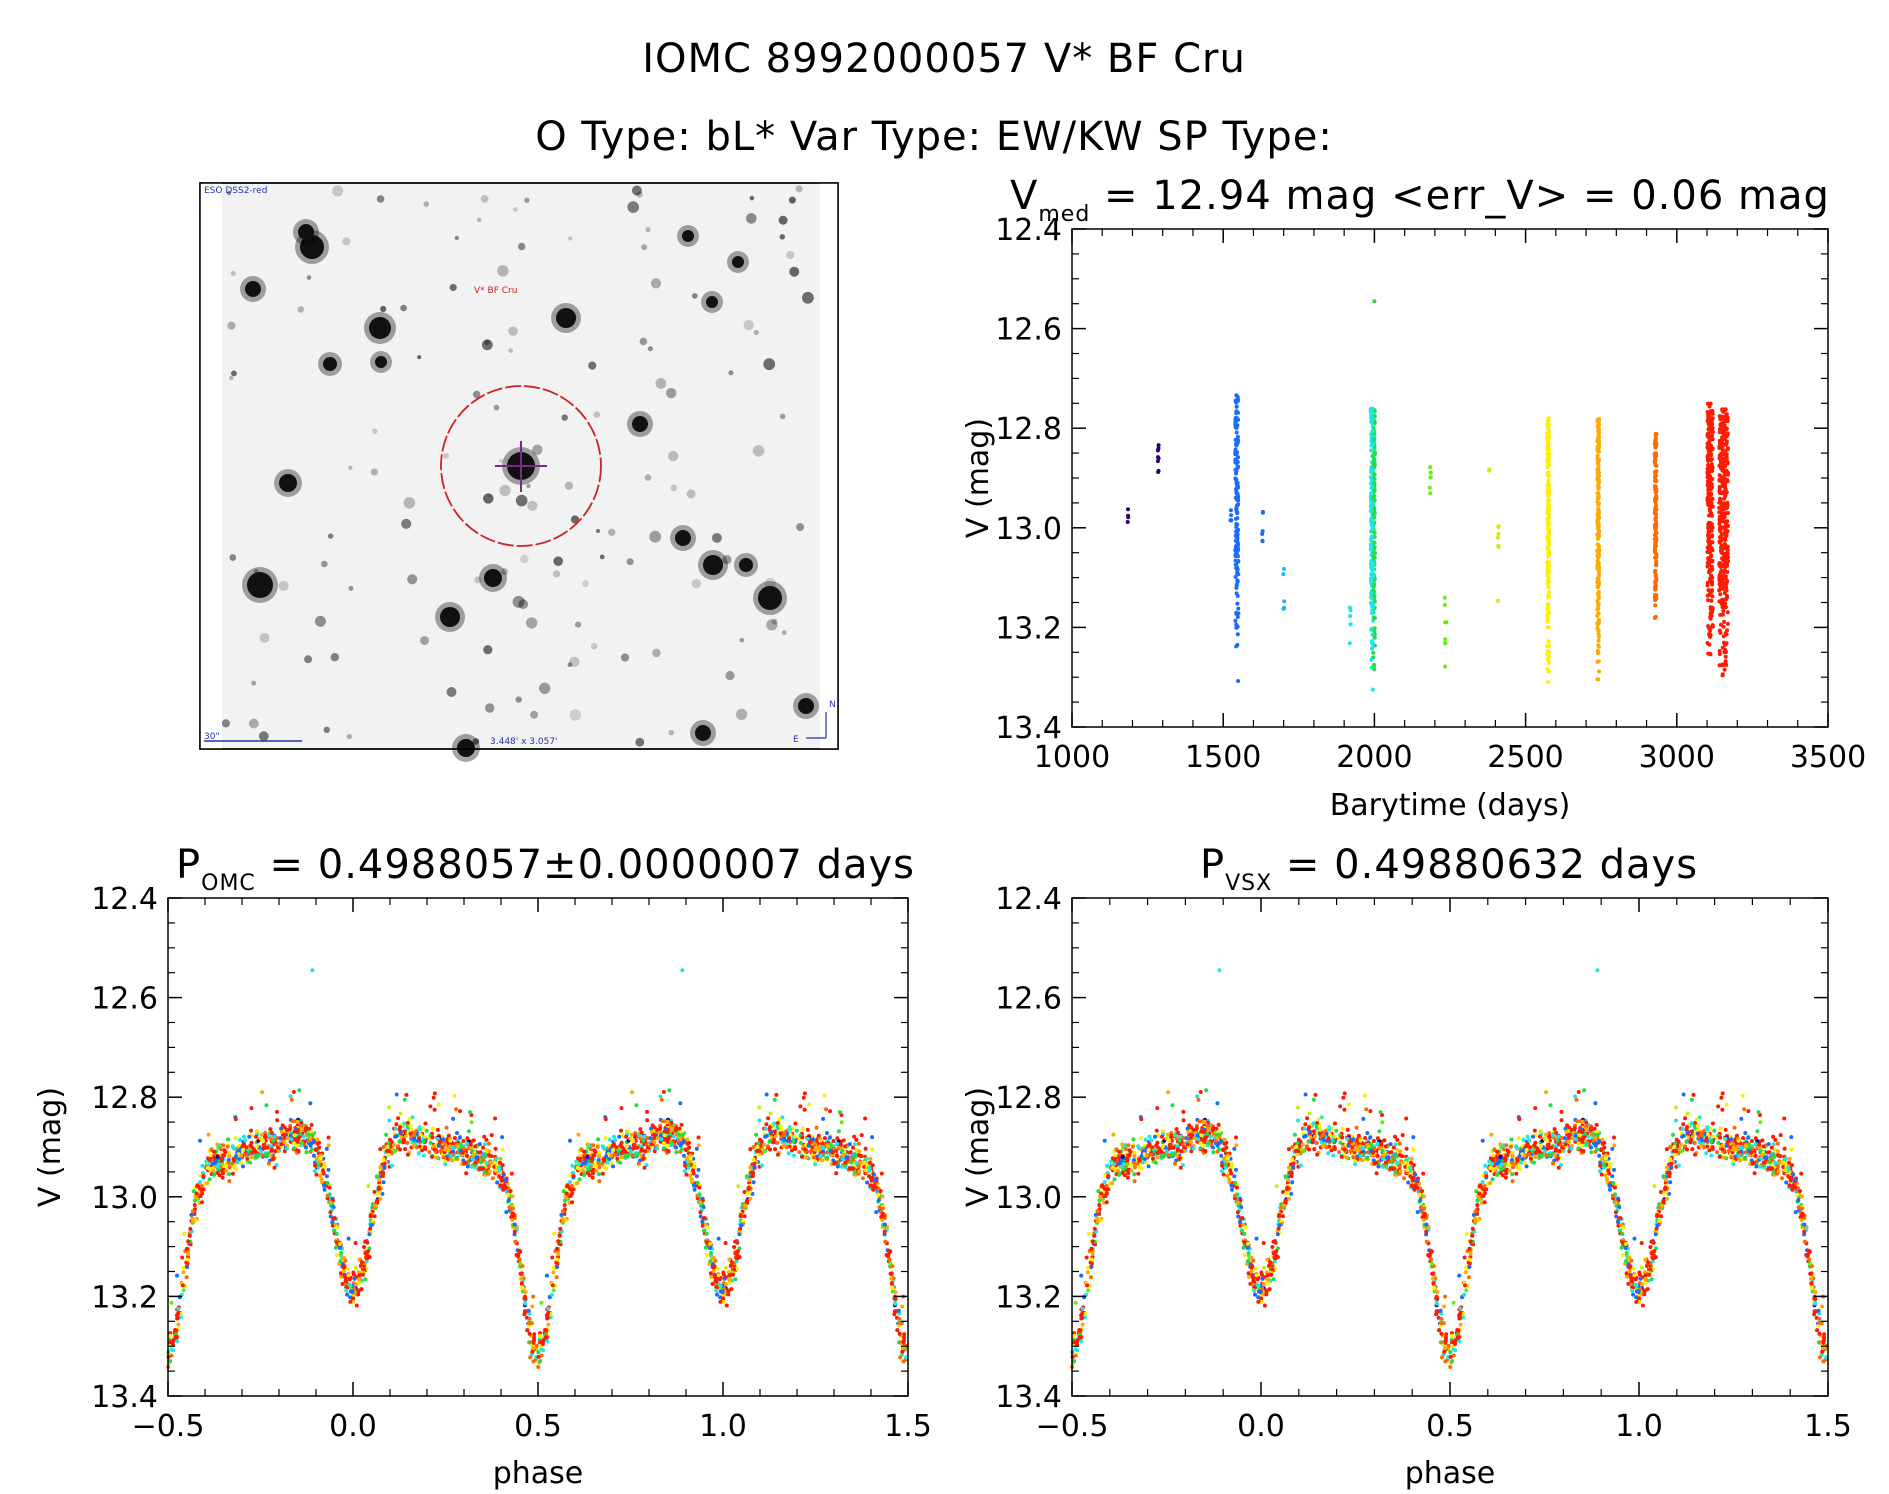 Image resolution: width=1889 pixels, height=1494 pixels. Describe the element at coordinates (1248, 883) in the screenshot. I see `phase-vsx-title-sub: VSX` at that location.